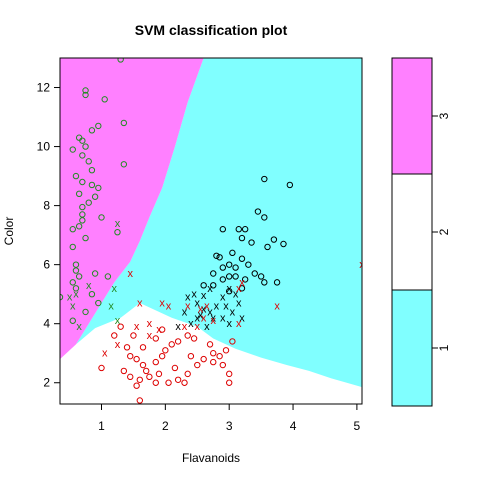  Describe the element at coordinates (44, 147) in the screenshot. I see `y-tick-label: 10` at that location.